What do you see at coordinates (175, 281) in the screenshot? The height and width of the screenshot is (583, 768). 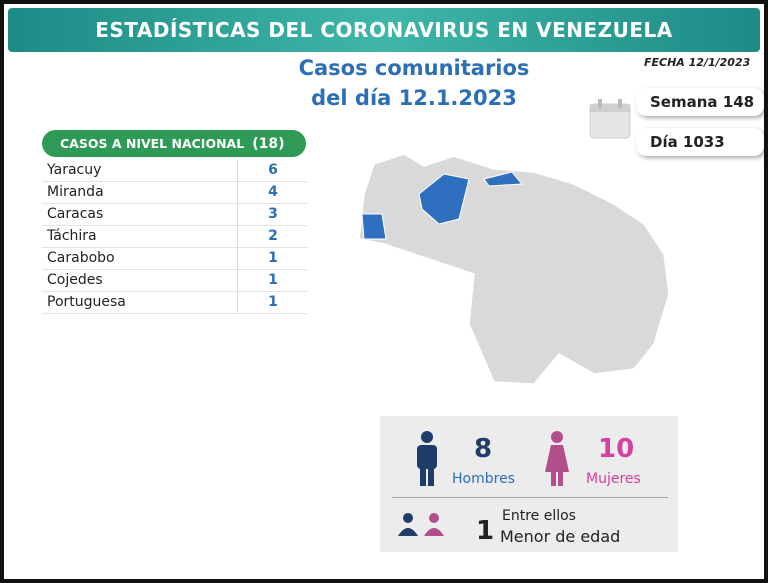 I see `table-row: Cojedes 1` at bounding box center [175, 281].